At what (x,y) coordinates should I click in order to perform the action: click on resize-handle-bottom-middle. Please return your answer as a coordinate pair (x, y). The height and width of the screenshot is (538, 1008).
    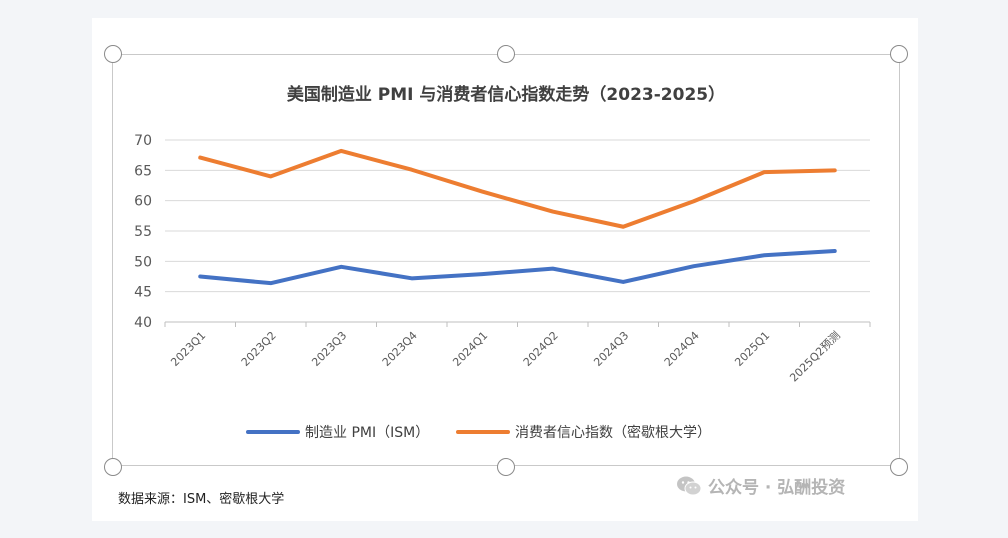
    Looking at the image, I should click on (506, 467).